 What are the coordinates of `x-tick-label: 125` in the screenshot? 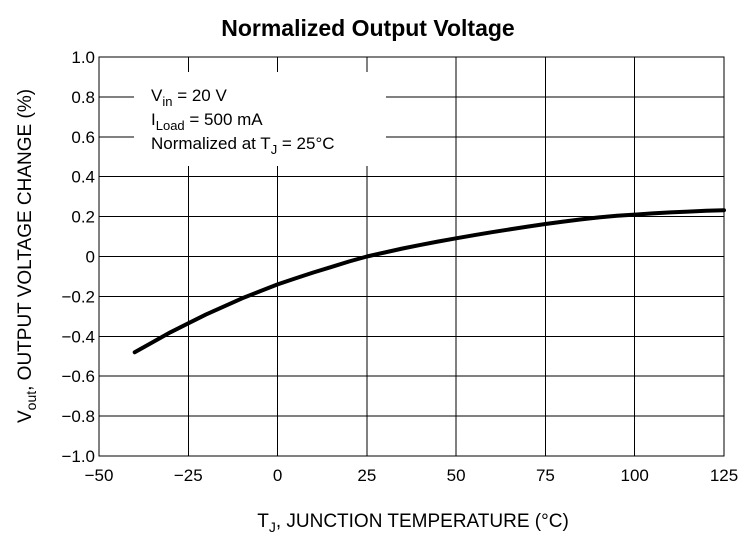 It's located at (724, 475).